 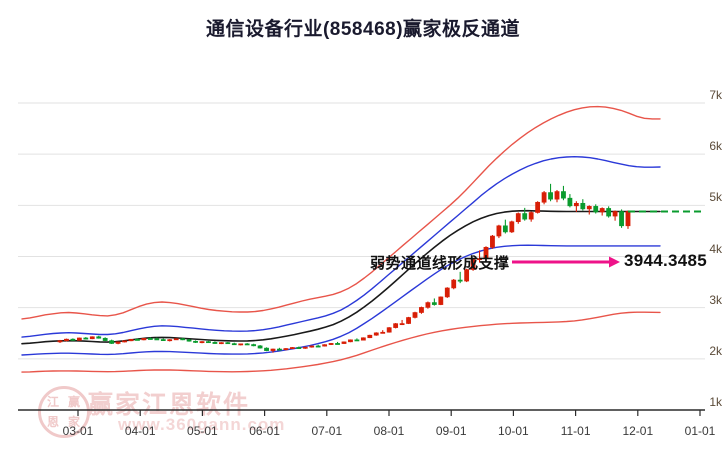 I want to click on x-axis-tick-label: 05-01, so click(x=202, y=431).